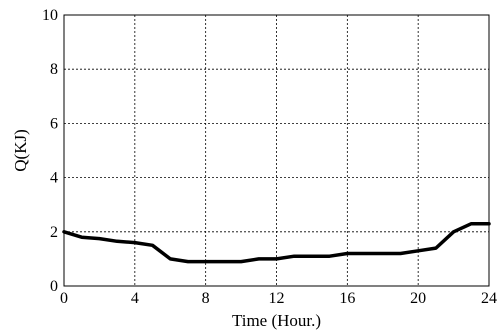  What do you see at coordinates (347, 298) in the screenshot?
I see `x-tick-label: 16` at bounding box center [347, 298].